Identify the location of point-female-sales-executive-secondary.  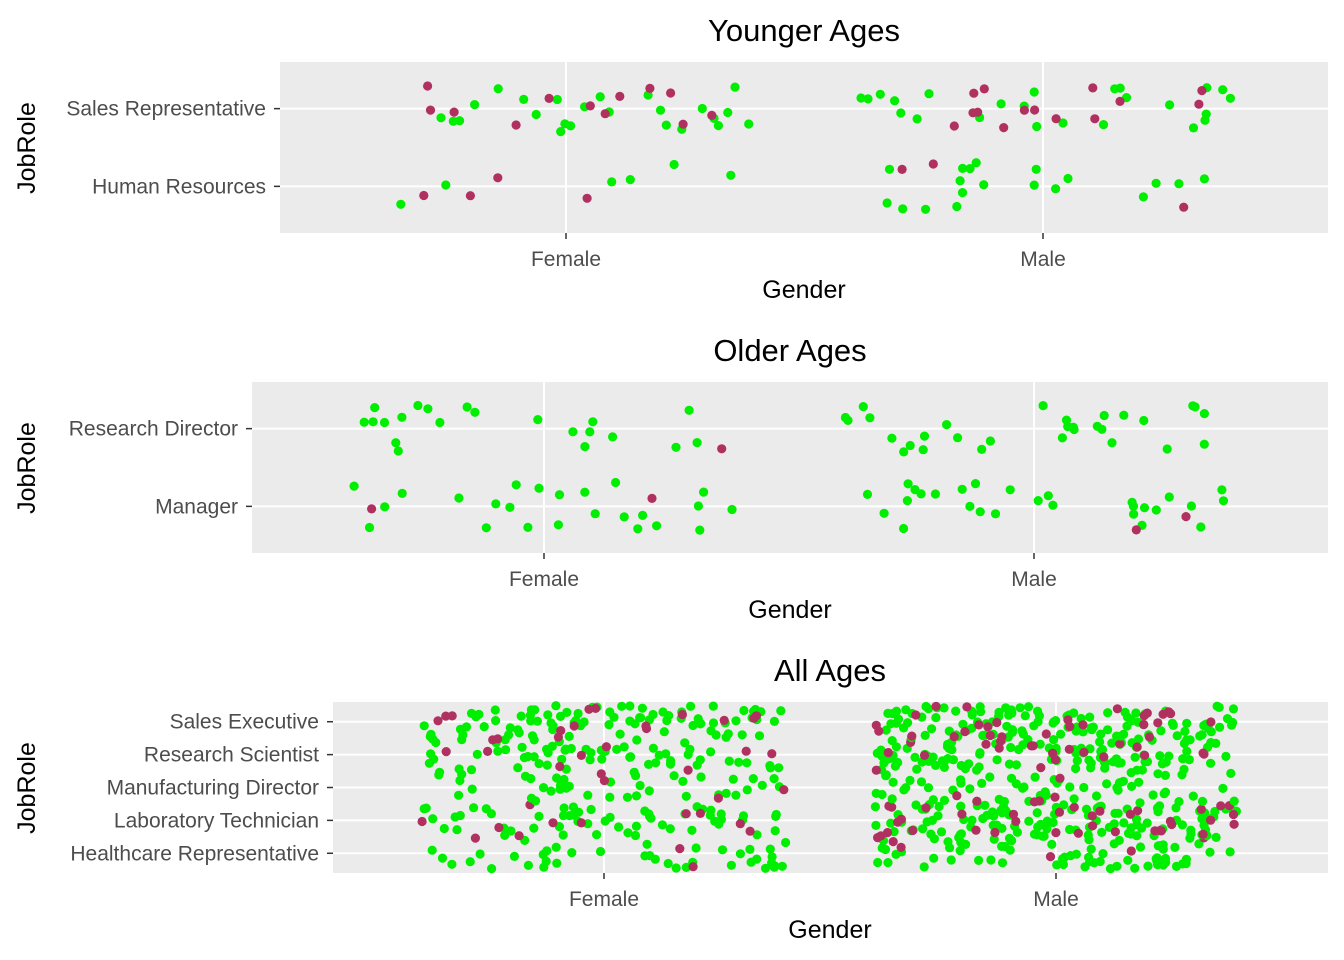
(682, 714).